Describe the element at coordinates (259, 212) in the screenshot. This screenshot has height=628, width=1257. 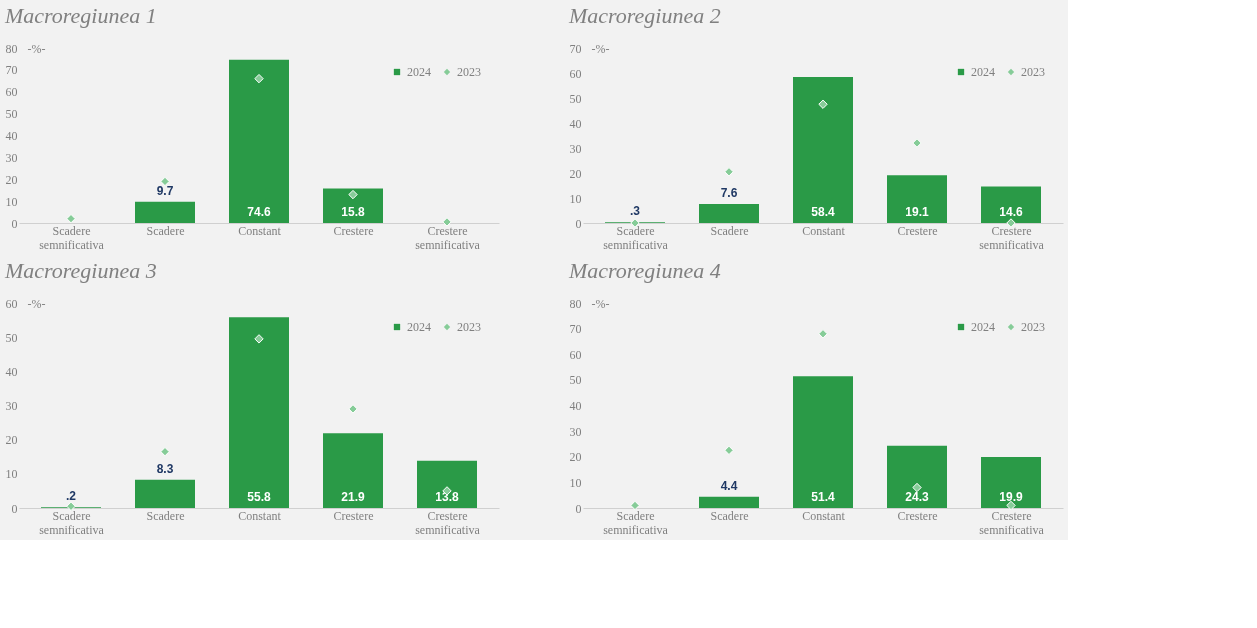
I see `data-label: 74.6` at that location.